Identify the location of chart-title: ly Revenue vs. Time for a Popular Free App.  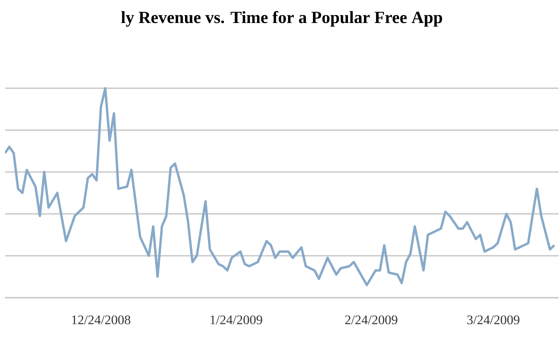
(281, 18).